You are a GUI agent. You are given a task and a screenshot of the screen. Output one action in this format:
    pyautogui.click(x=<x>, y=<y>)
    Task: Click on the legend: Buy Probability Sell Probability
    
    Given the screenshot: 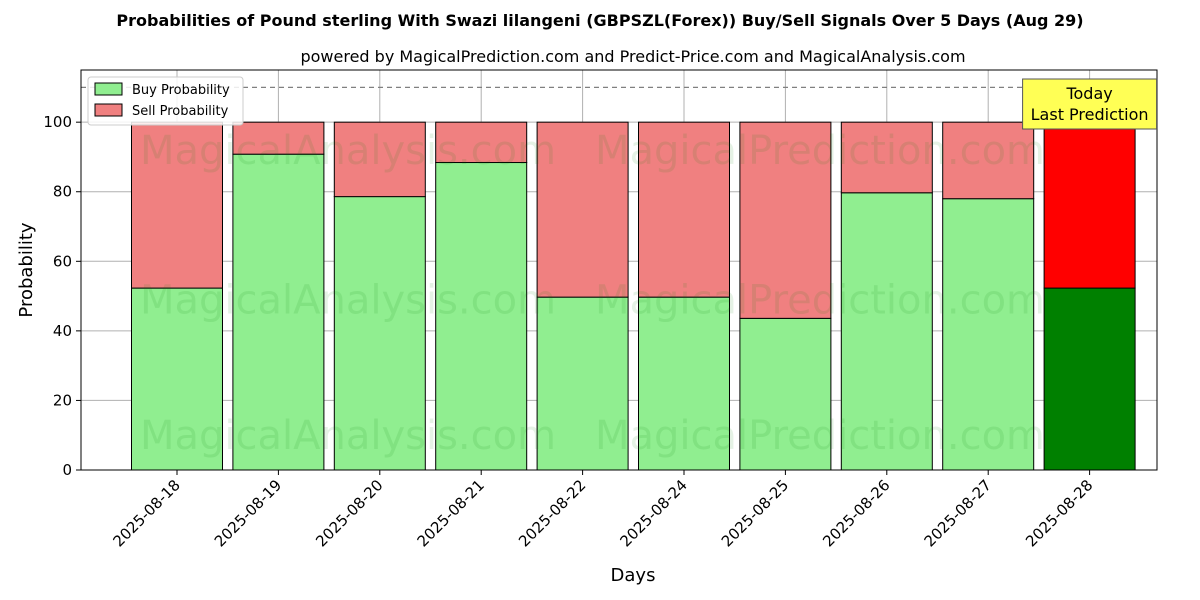 What is the action you would take?
    pyautogui.click(x=165, y=101)
    